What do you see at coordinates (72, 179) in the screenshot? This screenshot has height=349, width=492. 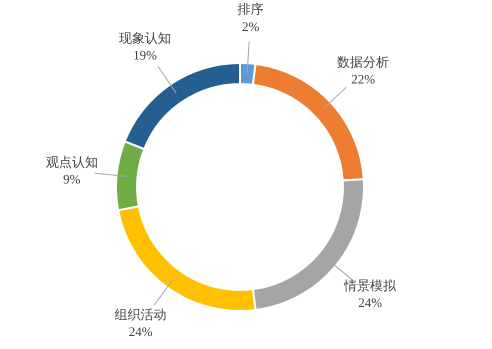 I see `data-label: 9%` at bounding box center [72, 179].